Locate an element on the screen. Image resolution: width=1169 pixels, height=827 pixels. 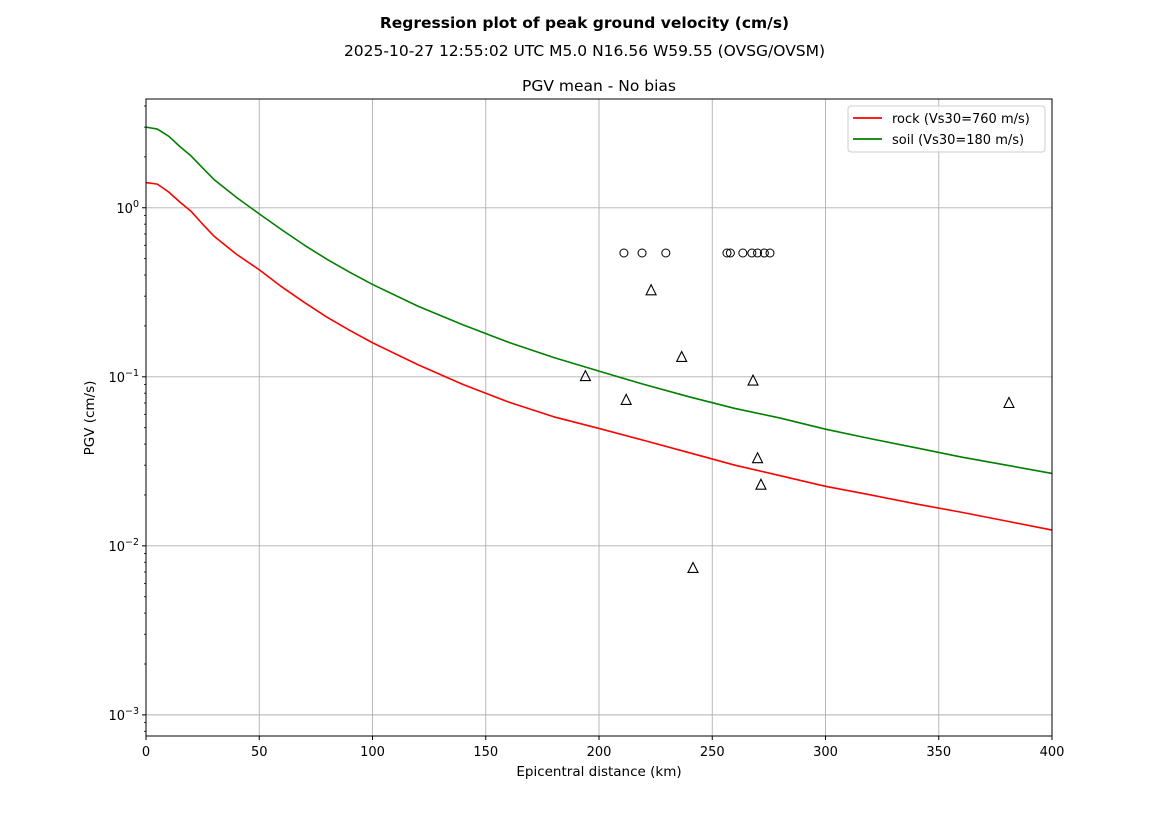
x-axis-label: Epicentral distance (km) is located at coordinates (598, 772).